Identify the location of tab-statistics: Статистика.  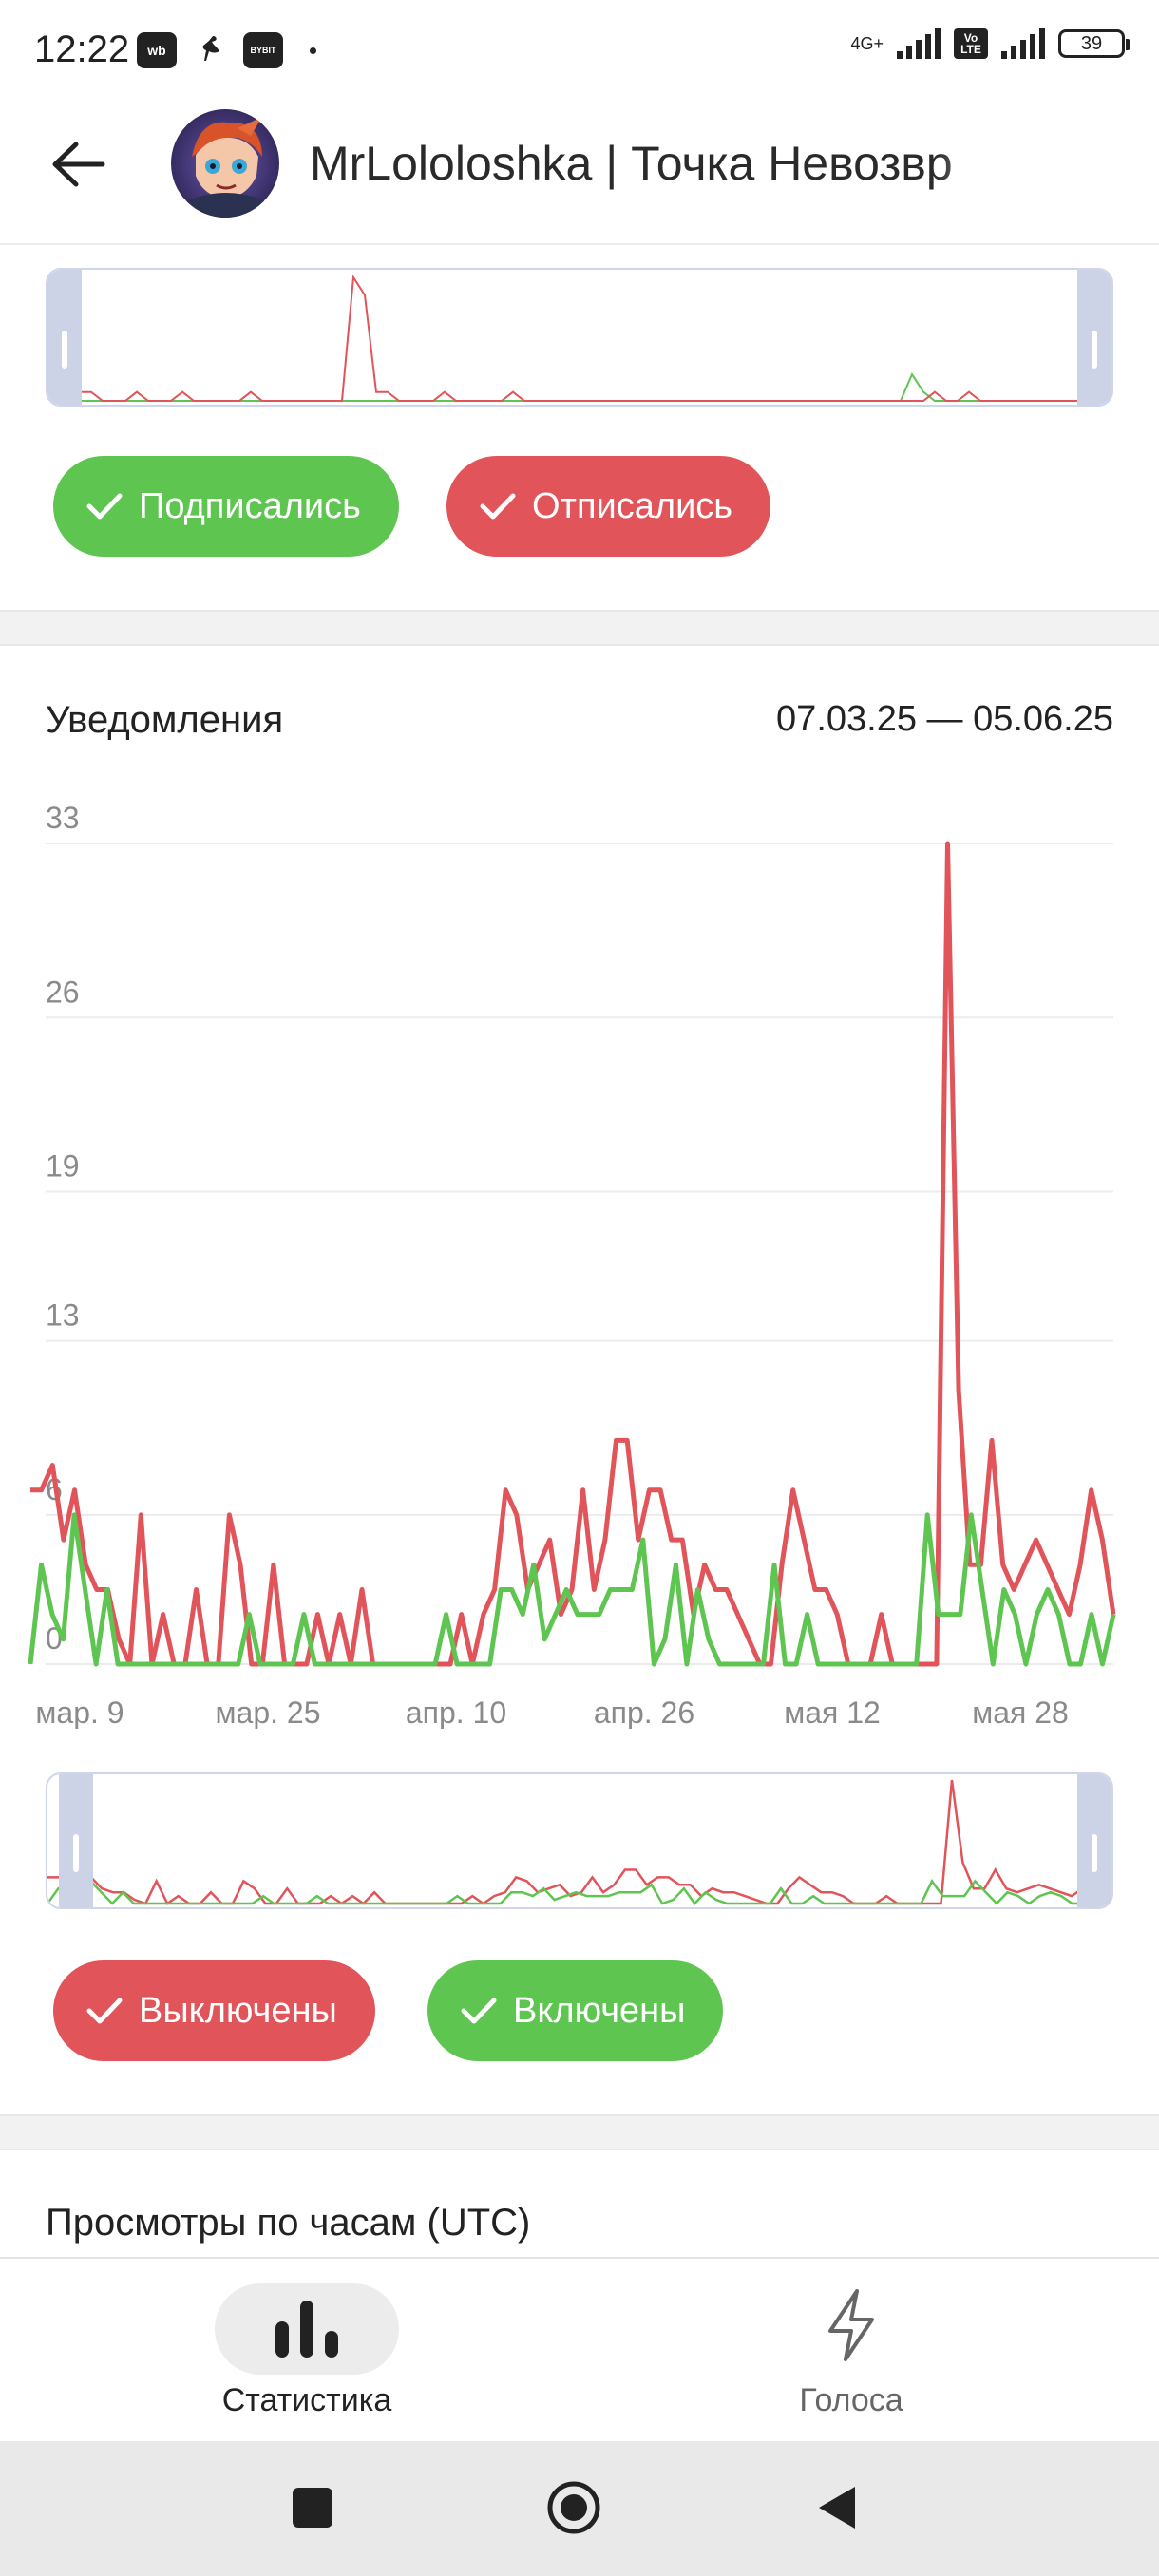
(306, 2400).